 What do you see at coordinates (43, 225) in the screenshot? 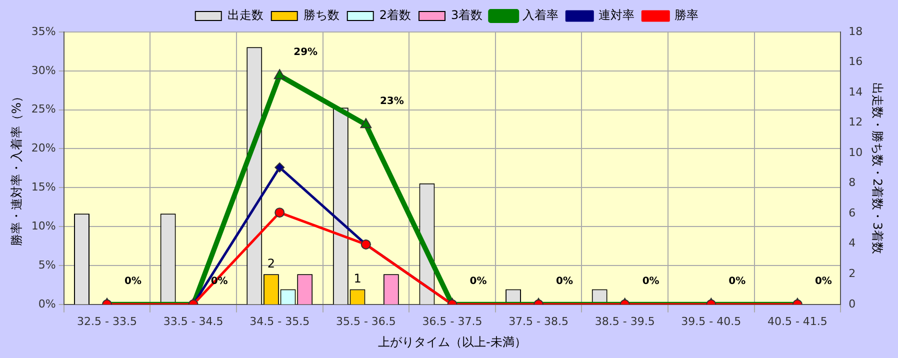
I see `y-tick-label: 10%` at bounding box center [43, 225].